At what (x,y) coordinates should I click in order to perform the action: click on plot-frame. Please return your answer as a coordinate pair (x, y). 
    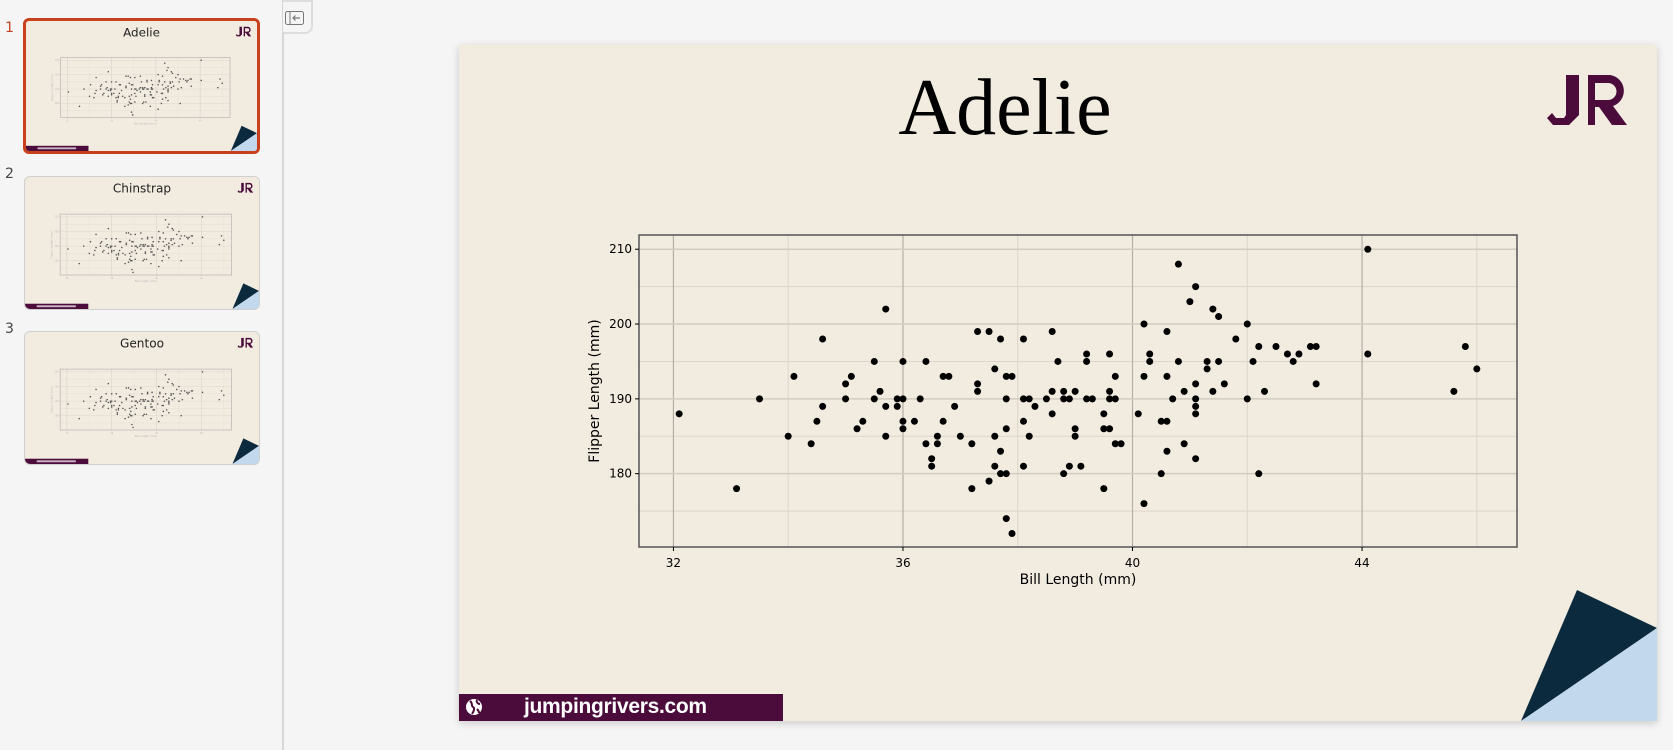
    Looking at the image, I should click on (145, 244).